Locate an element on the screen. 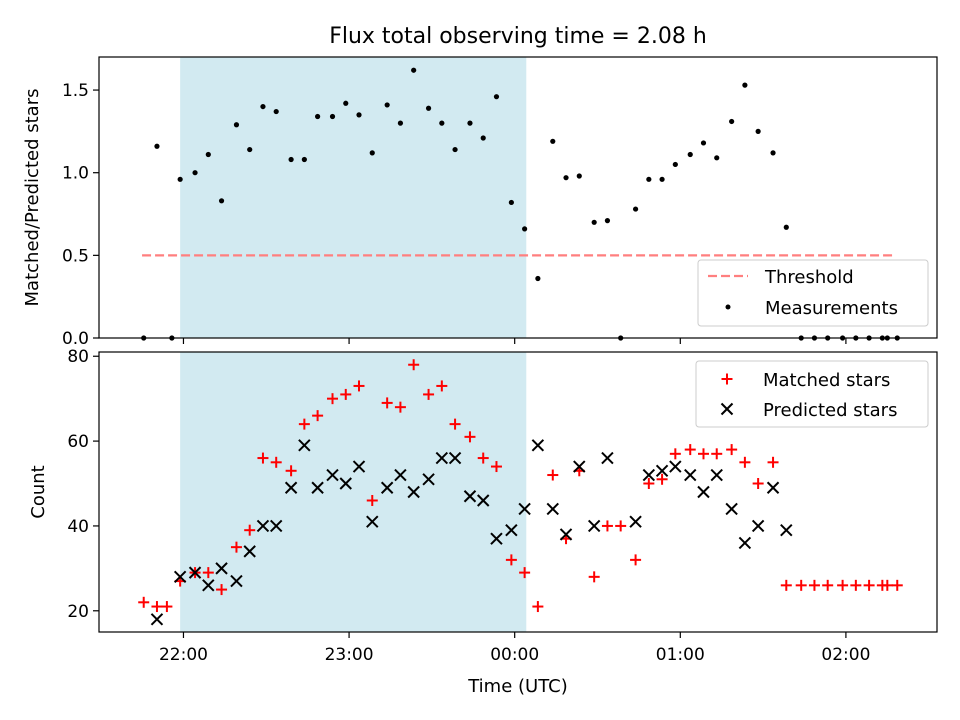  observing-window-top is located at coordinates (353, 197).